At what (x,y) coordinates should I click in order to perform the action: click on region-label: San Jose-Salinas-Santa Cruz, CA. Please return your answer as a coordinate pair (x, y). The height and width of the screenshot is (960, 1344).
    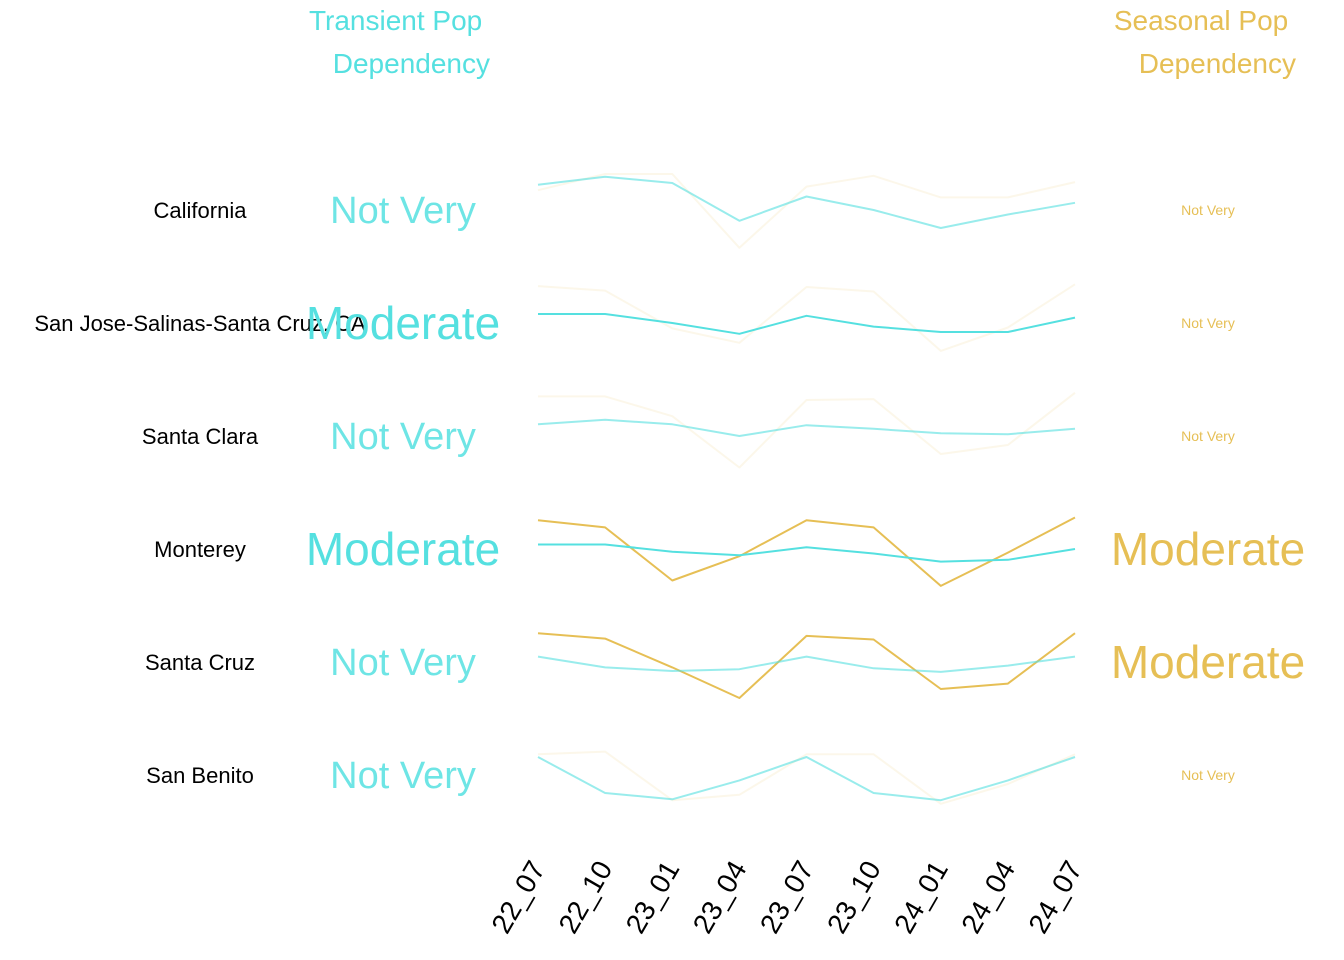
    Looking at the image, I should click on (200, 323).